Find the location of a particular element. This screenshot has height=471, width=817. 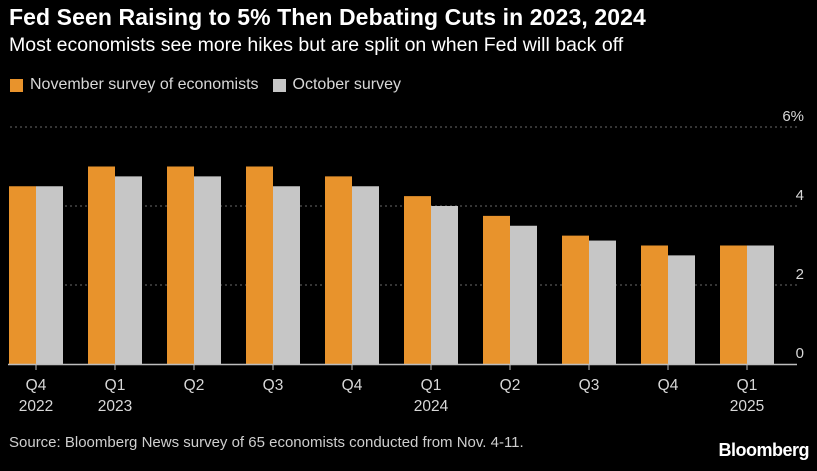

legend-item-october: October survey is located at coordinates (337, 85).